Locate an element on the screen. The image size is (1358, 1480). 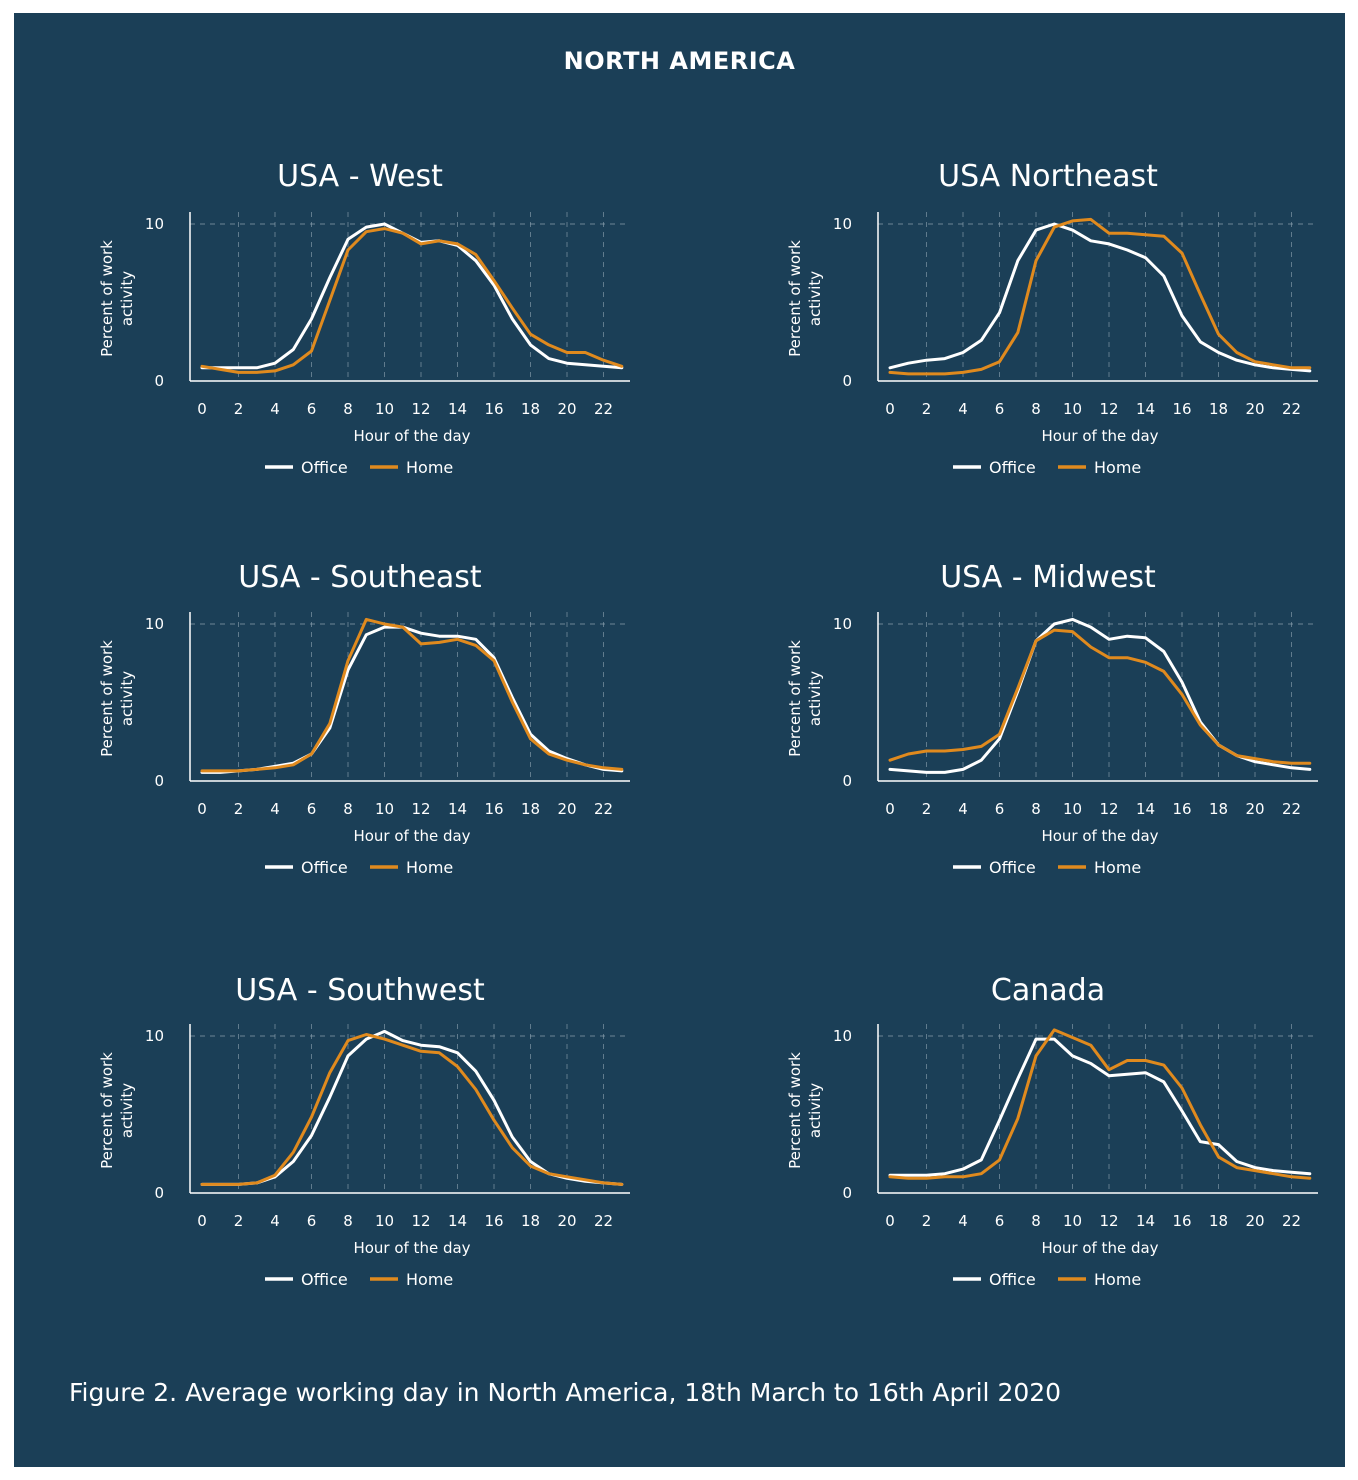
chart-title: USA - Midwest is located at coordinates (1048, 577).